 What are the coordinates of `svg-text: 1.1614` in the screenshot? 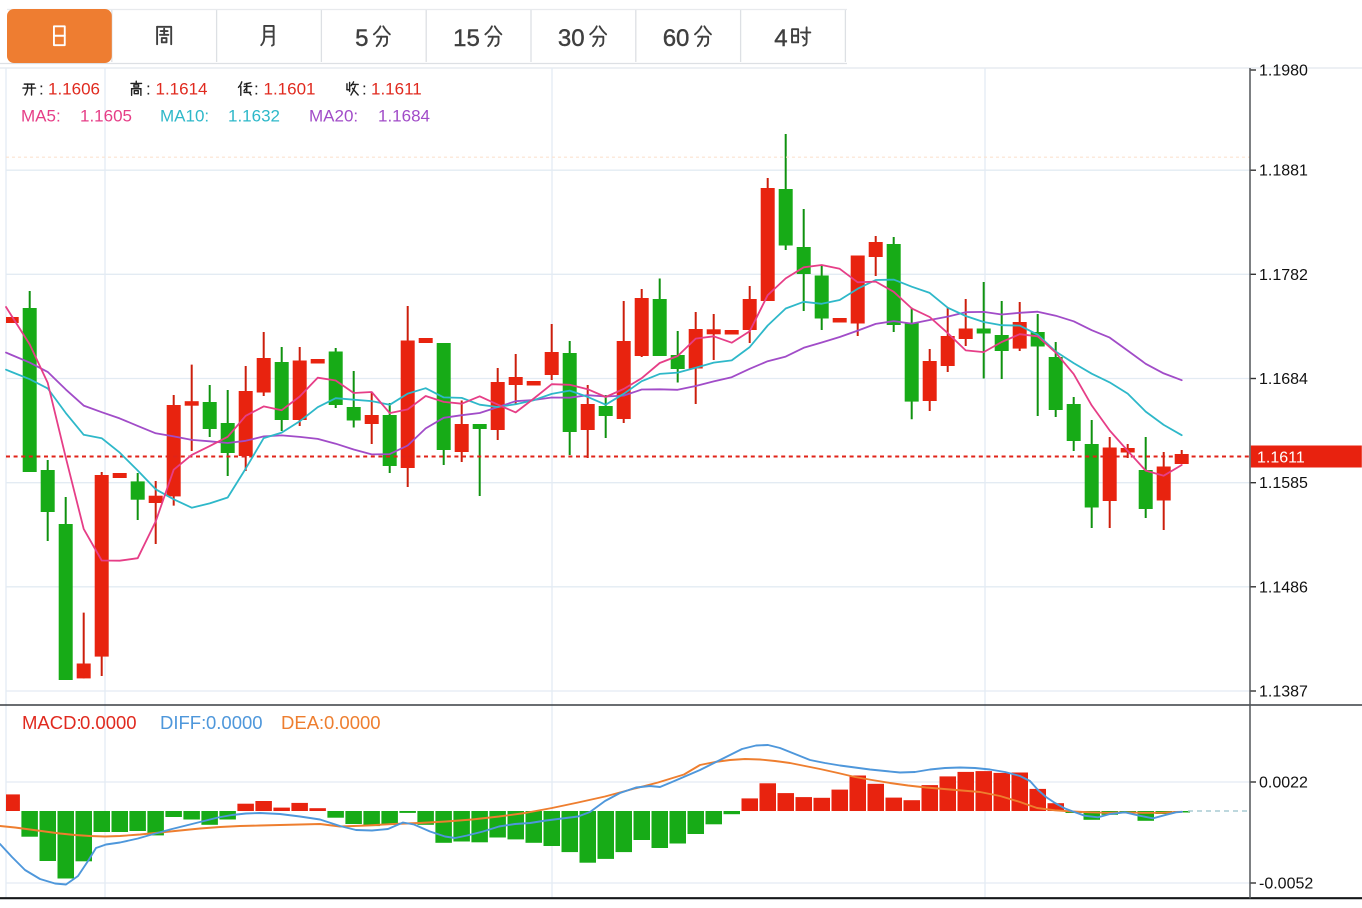 It's located at (182, 89).